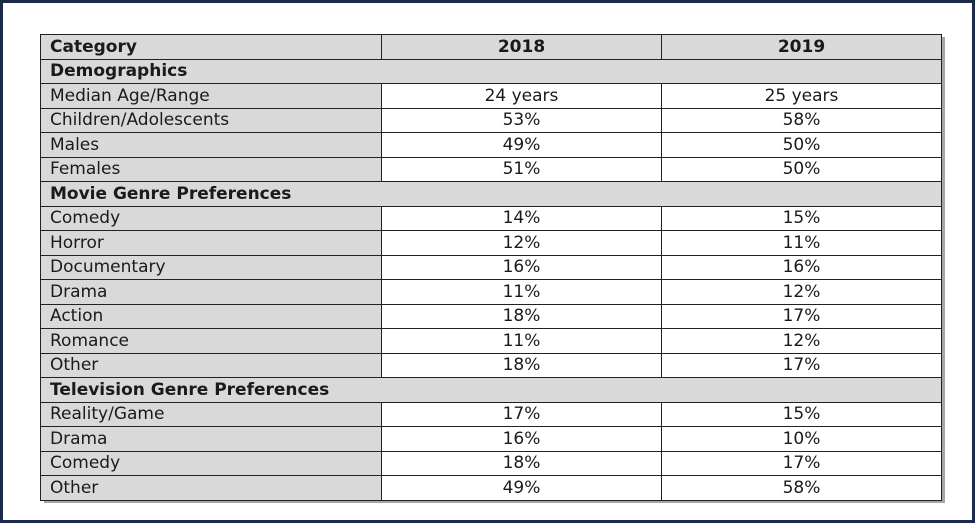 The width and height of the screenshot is (975, 523). Describe the element at coordinates (801, 47) in the screenshot. I see `header-year-2019: 2019` at that location.